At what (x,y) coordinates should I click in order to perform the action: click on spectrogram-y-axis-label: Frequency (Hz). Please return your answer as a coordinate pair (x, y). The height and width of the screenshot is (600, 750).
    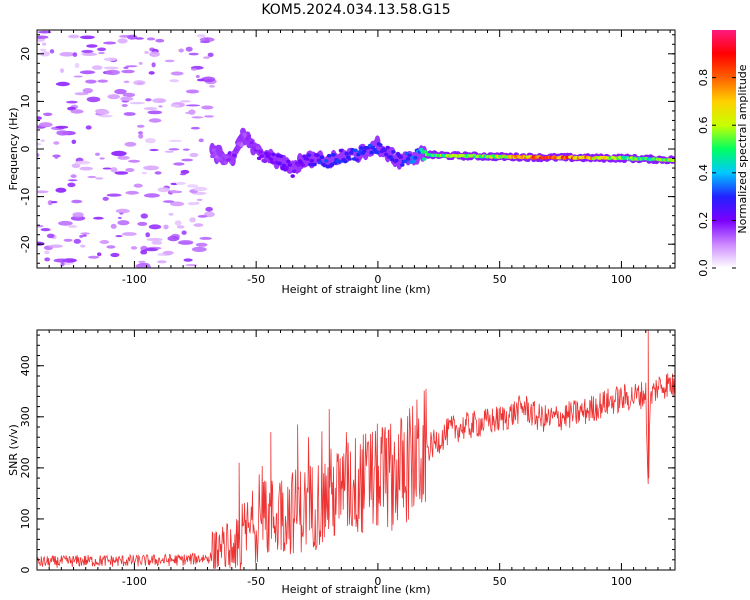
    Looking at the image, I should click on (13, 149).